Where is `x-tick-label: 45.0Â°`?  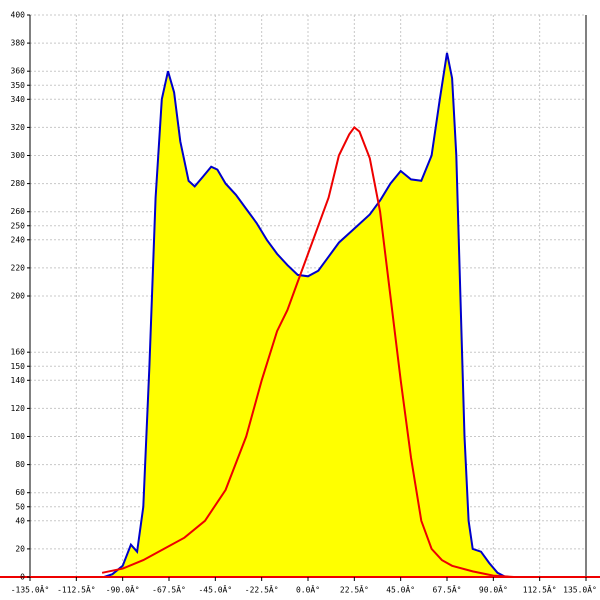
x-tick-label: 45.0Â° is located at coordinates (400, 589).